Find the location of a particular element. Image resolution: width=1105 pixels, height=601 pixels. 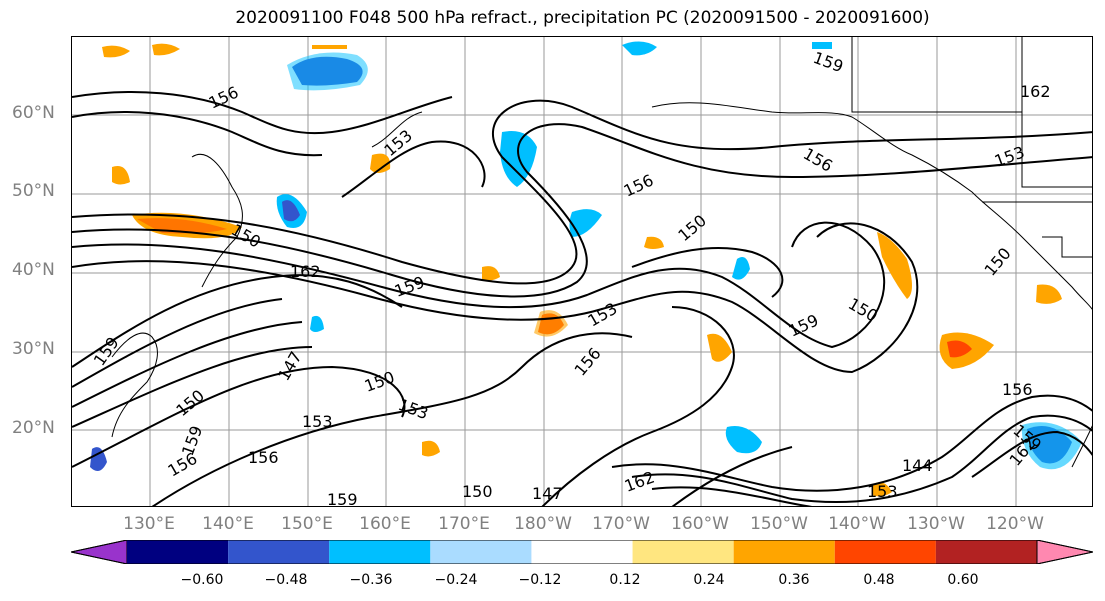

colorbar-extension-low is located at coordinates (99, 552).